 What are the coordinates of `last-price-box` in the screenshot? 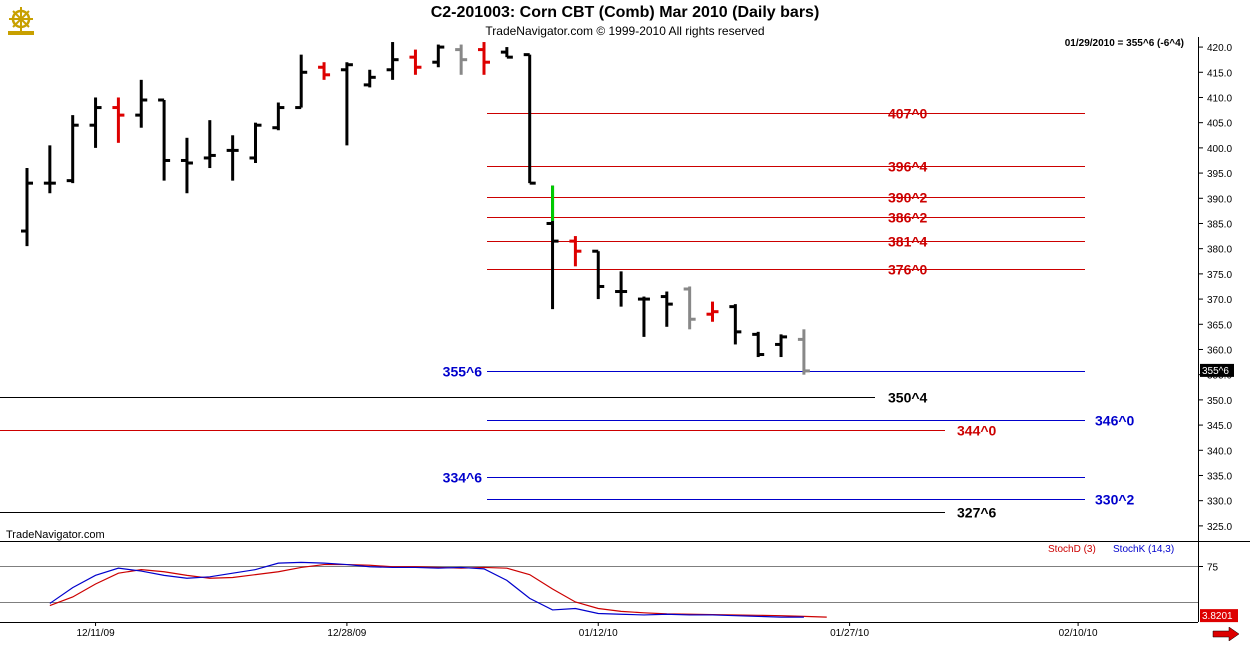 It's located at (1217, 370).